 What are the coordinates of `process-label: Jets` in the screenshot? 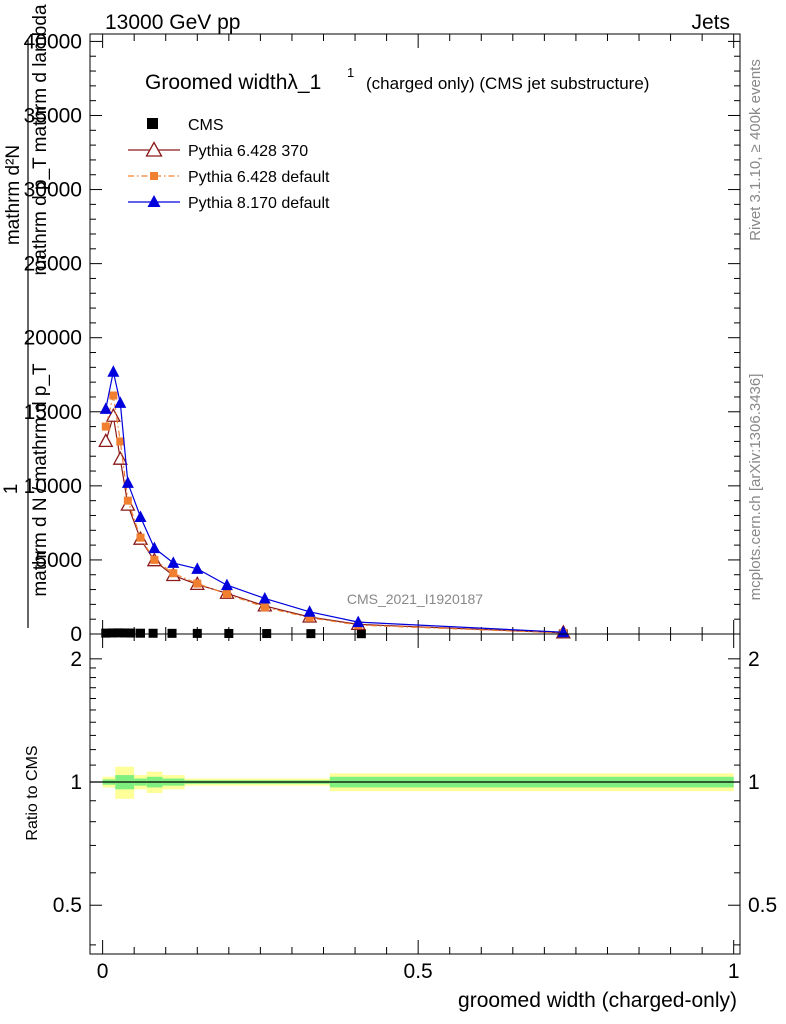 It's located at (710, 22).